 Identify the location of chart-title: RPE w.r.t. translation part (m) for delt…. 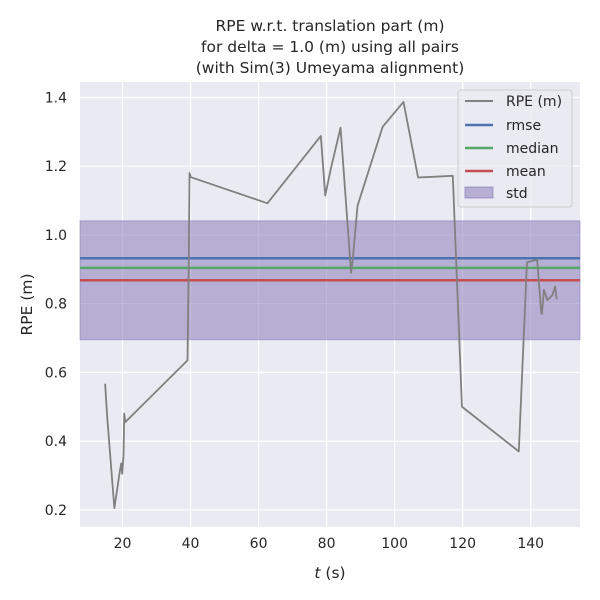
(330, 47).